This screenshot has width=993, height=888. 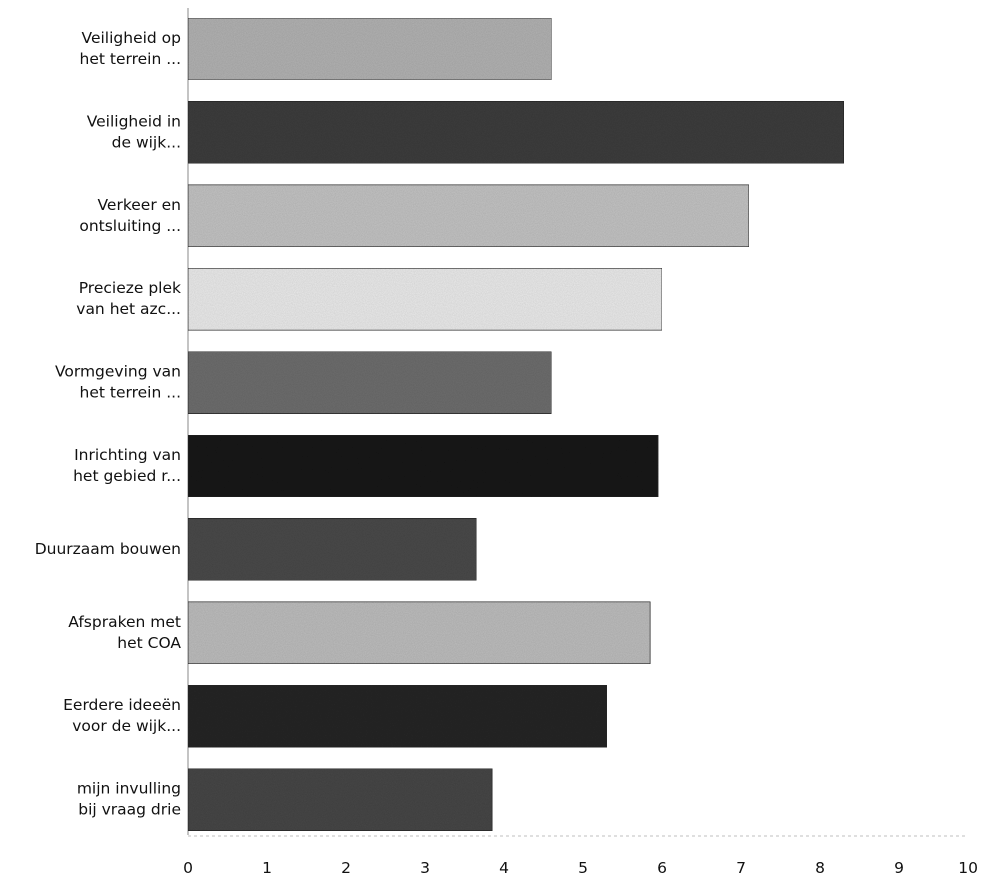 I want to click on category-label-3-line-0: Precieze plek, so click(x=130, y=288).